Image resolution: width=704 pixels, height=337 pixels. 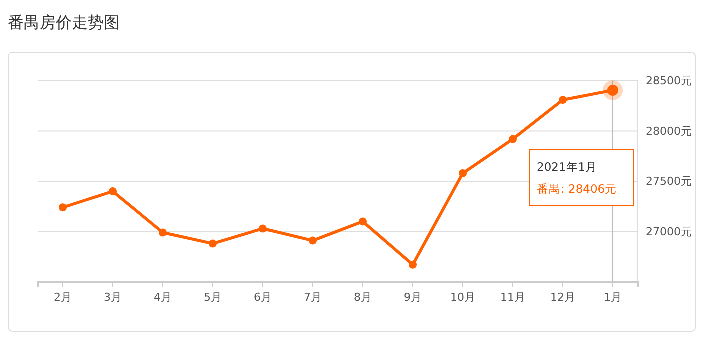 I want to click on x-tick-label: 7月, so click(x=313, y=297).